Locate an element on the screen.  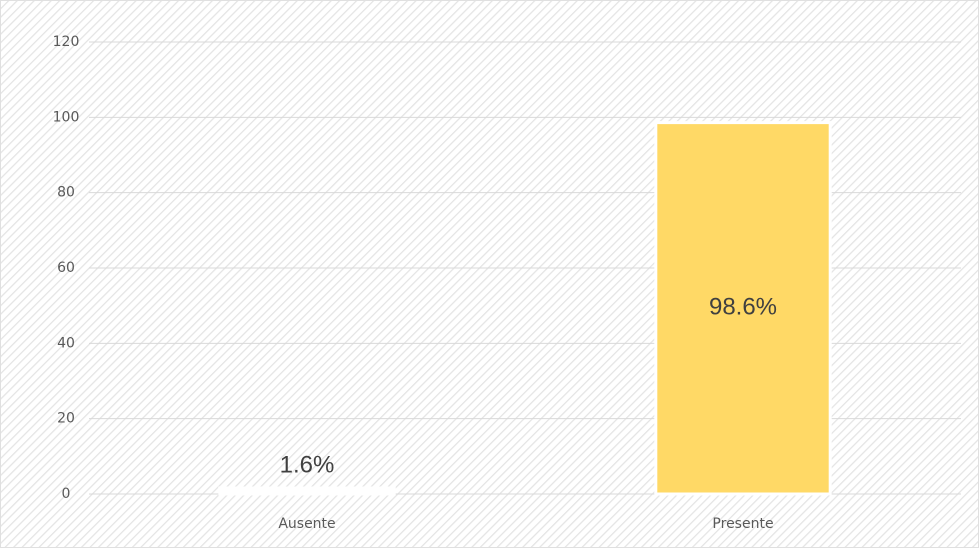
y-tick-label: 40 is located at coordinates (66, 343).